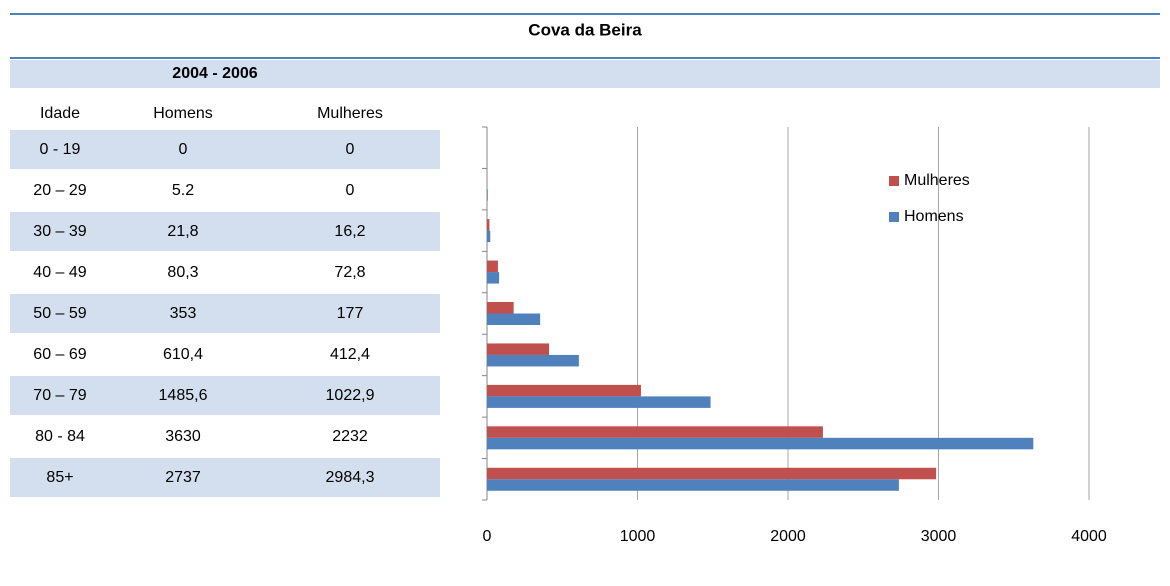 This screenshot has height=586, width=1170. What do you see at coordinates (182, 231) in the screenshot?
I see `cell: 21,8` at bounding box center [182, 231].